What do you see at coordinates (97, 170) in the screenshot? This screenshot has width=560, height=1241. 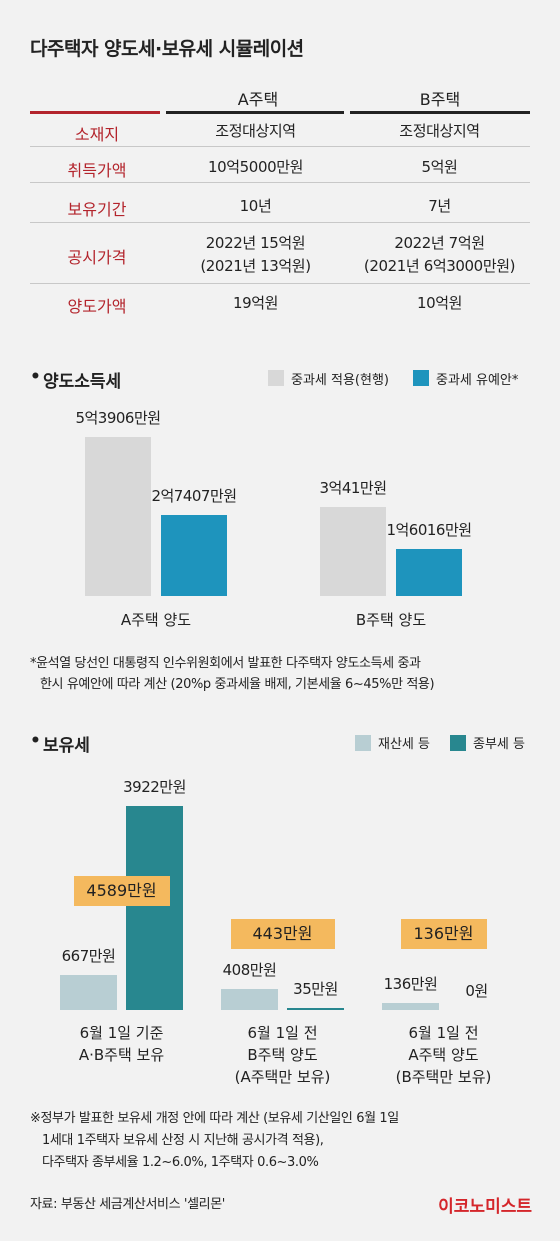 I see `row-label-acquisition: 취득가액` at bounding box center [97, 170].